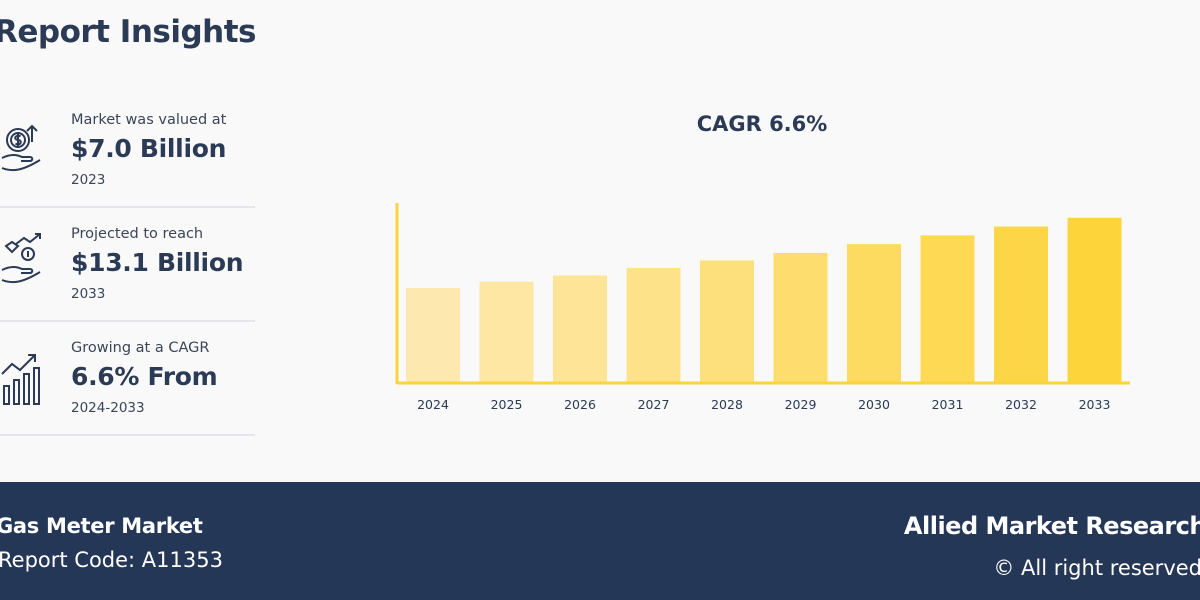 The image size is (1200, 600). What do you see at coordinates (762, 124) in the screenshot?
I see `chart-title: CAGR 6.6%` at bounding box center [762, 124].